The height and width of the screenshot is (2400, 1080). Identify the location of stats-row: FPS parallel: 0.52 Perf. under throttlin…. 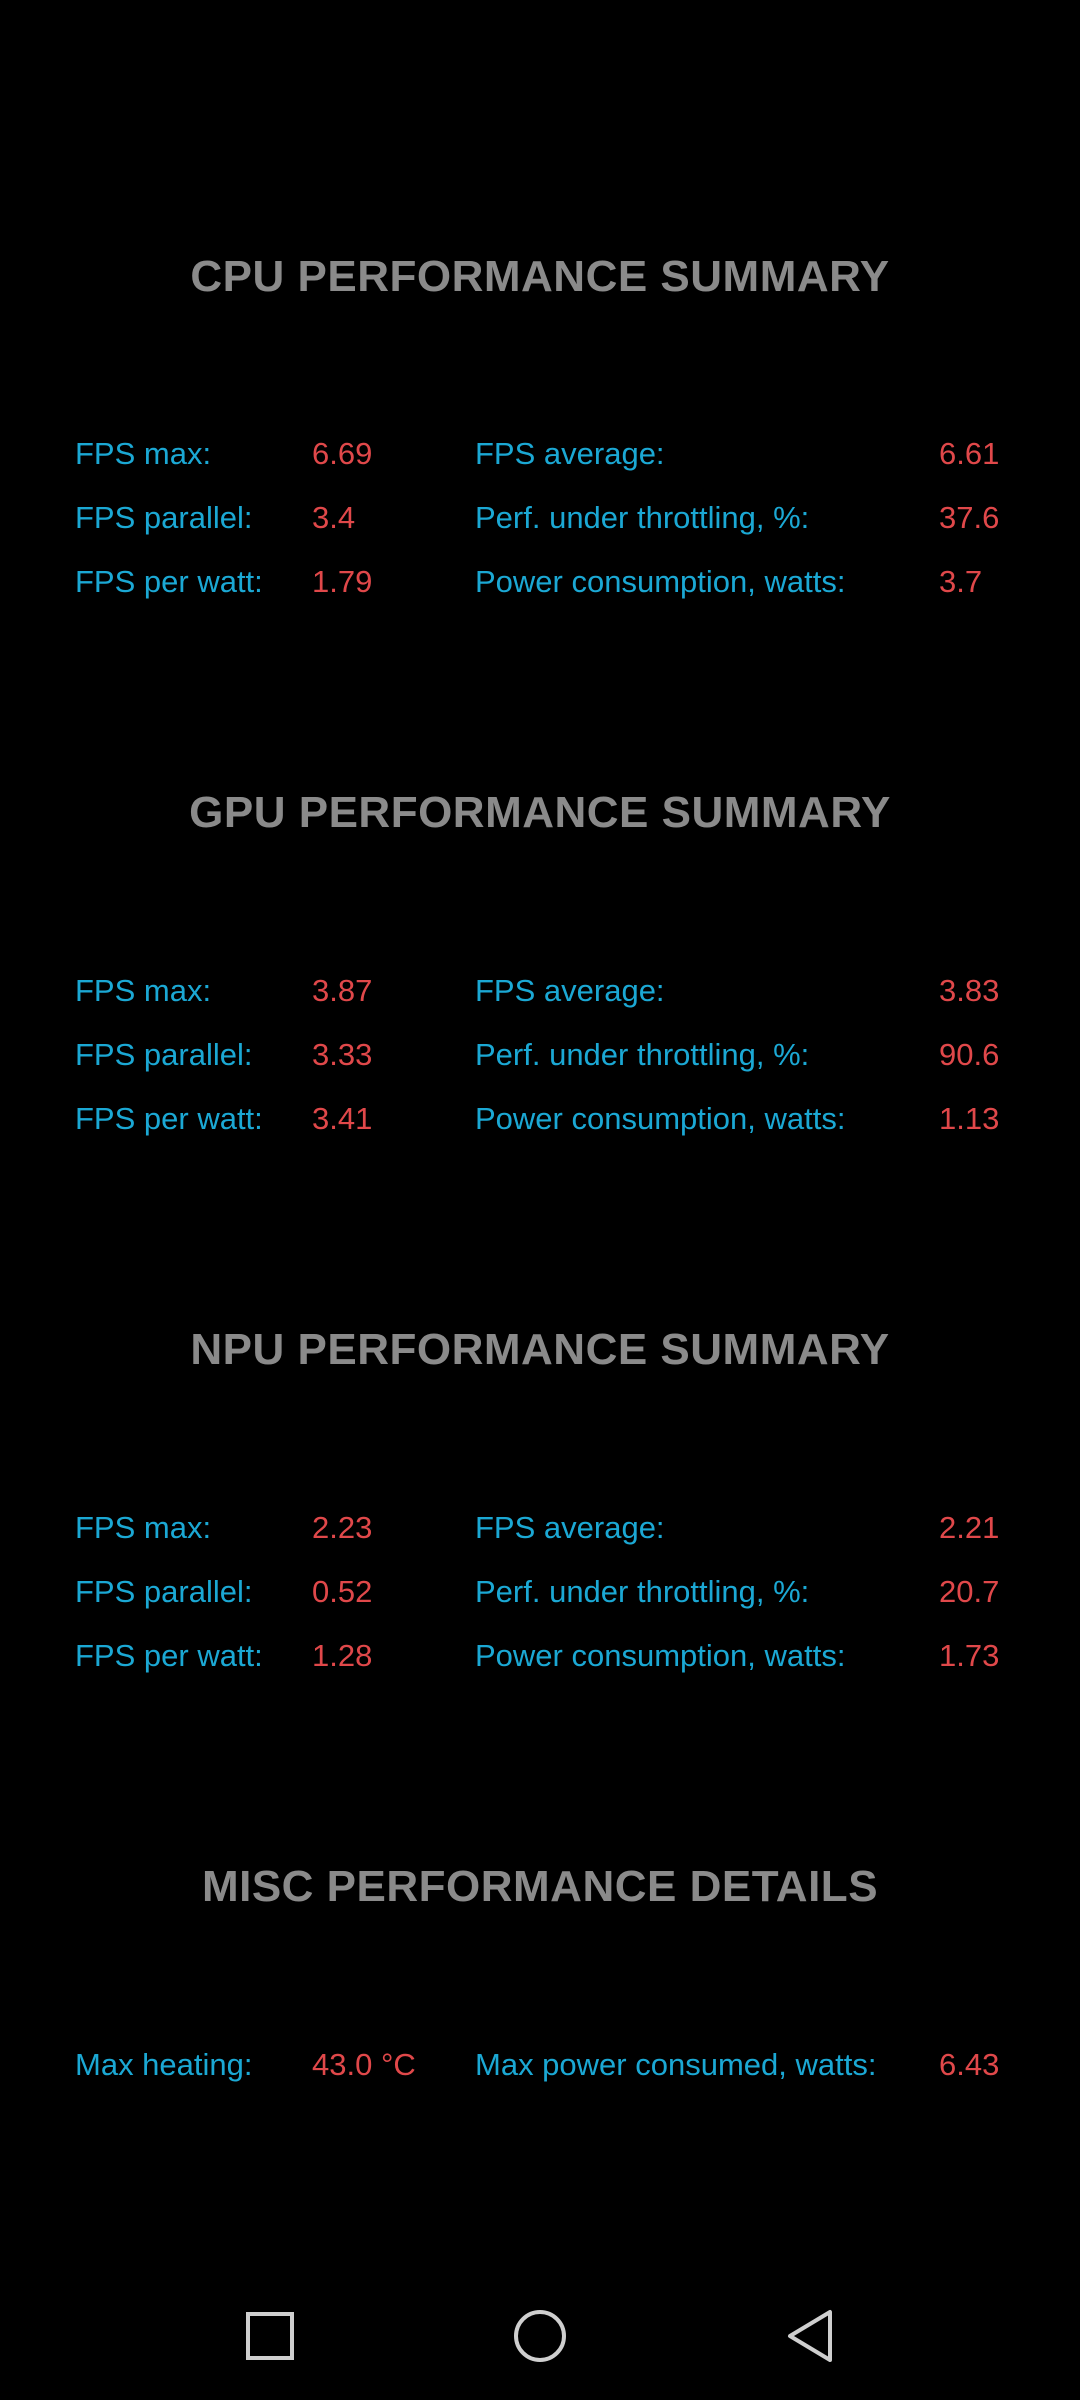
(540, 1599).